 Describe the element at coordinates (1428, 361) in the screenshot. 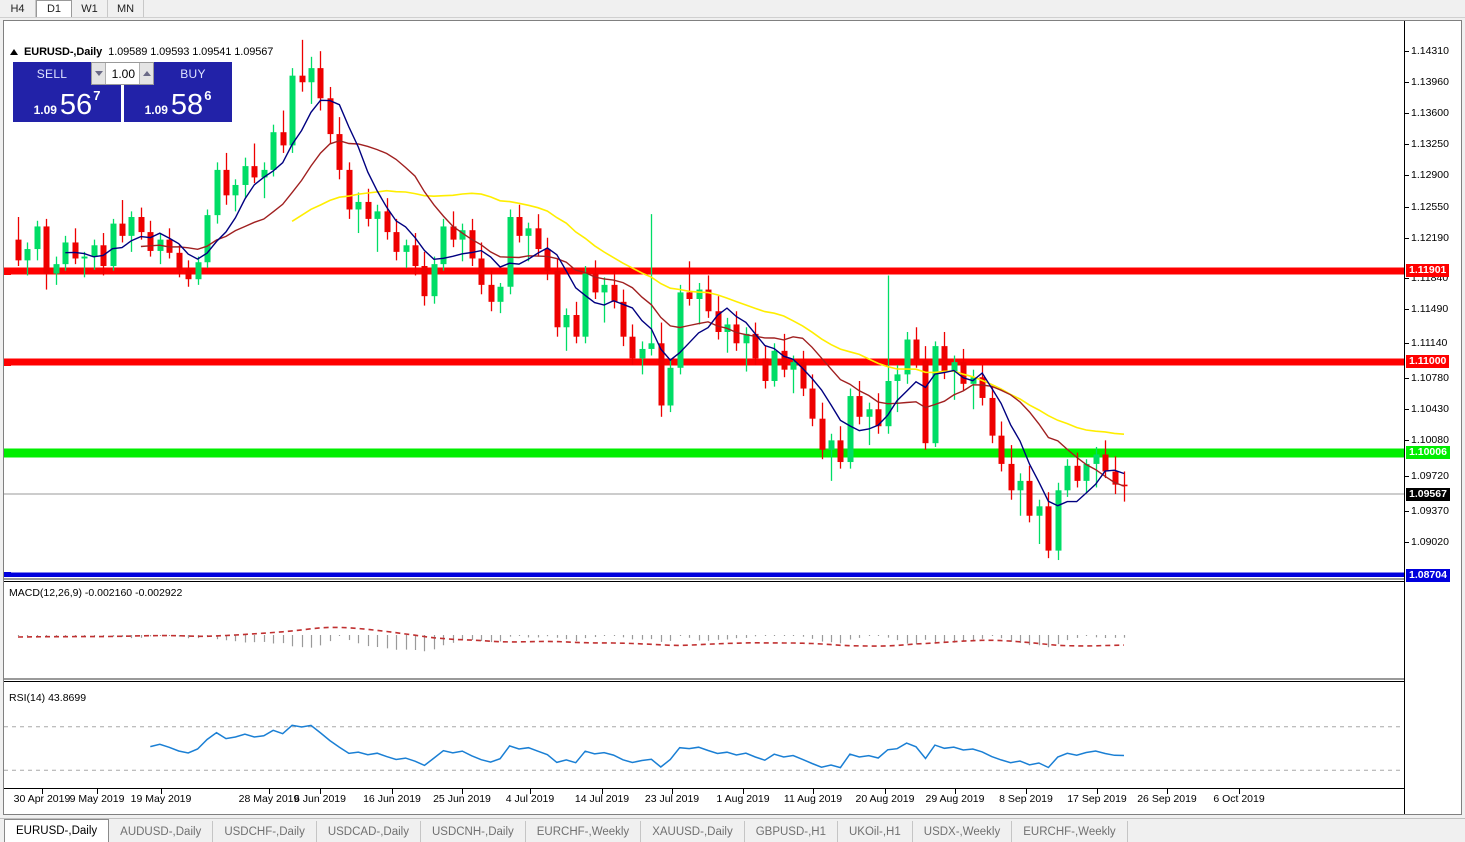

I see `resistance-level-badge-2: 1.11000` at that location.